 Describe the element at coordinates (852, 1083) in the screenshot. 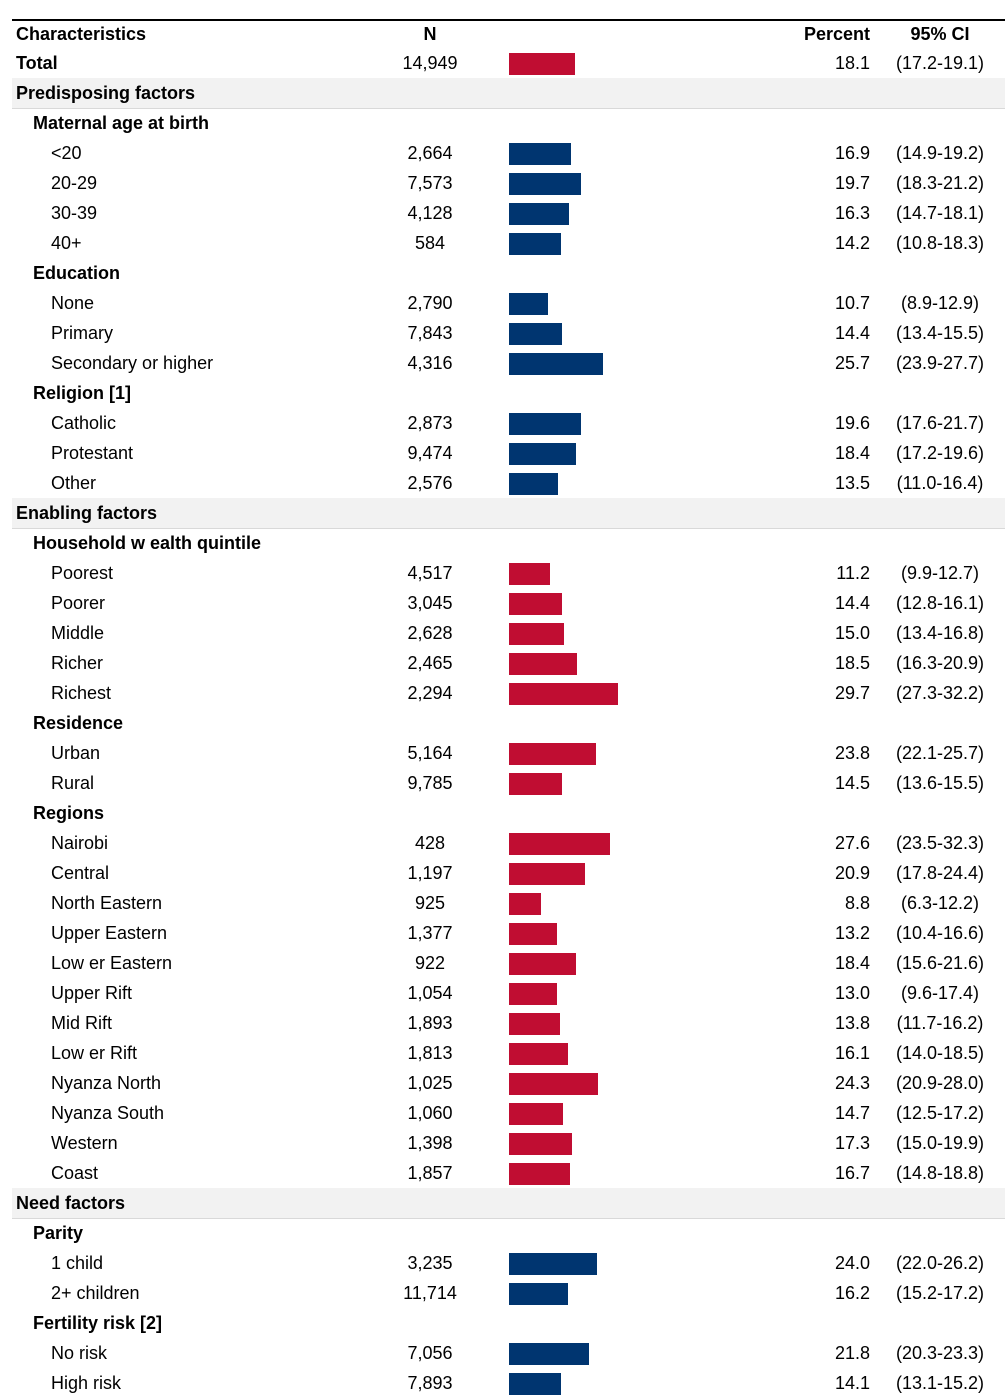

I see `row-percent: 24.3` at that location.